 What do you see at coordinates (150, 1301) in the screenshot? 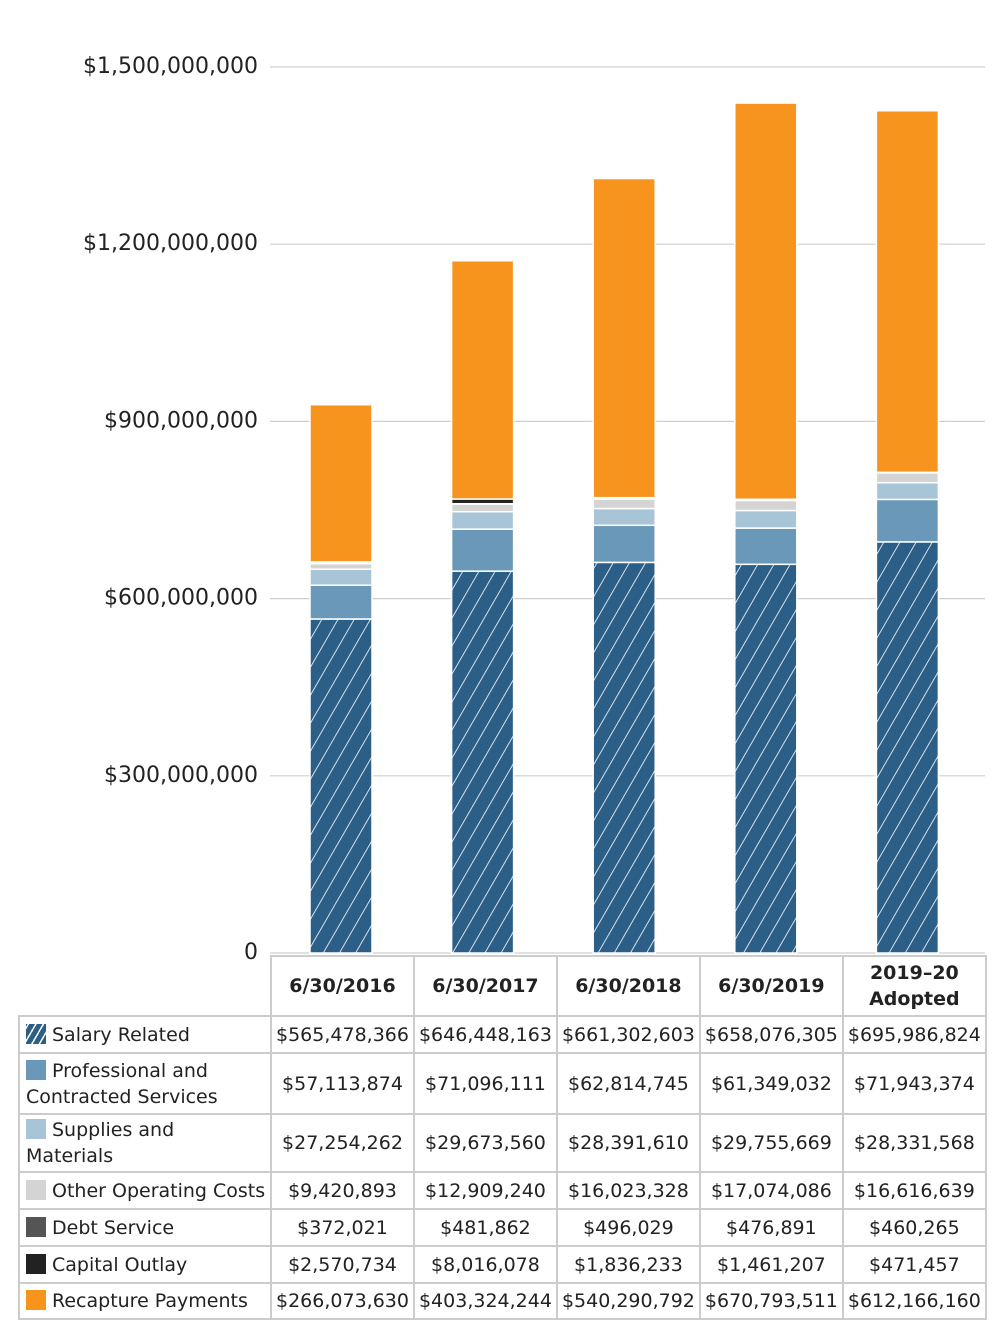
I see `legend-label: Recapture Payments` at bounding box center [150, 1301].